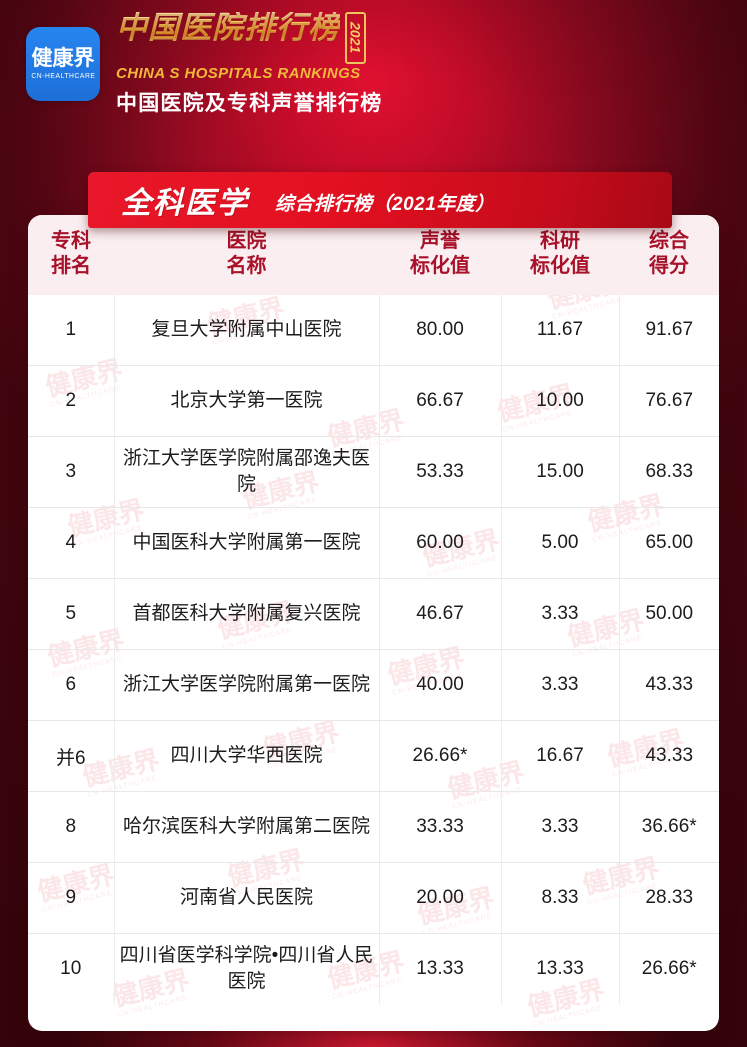 The height and width of the screenshot is (1047, 747). I want to click on table-row: 2 北京大学第一医院 66.67 10.00 76.67, so click(373, 401).